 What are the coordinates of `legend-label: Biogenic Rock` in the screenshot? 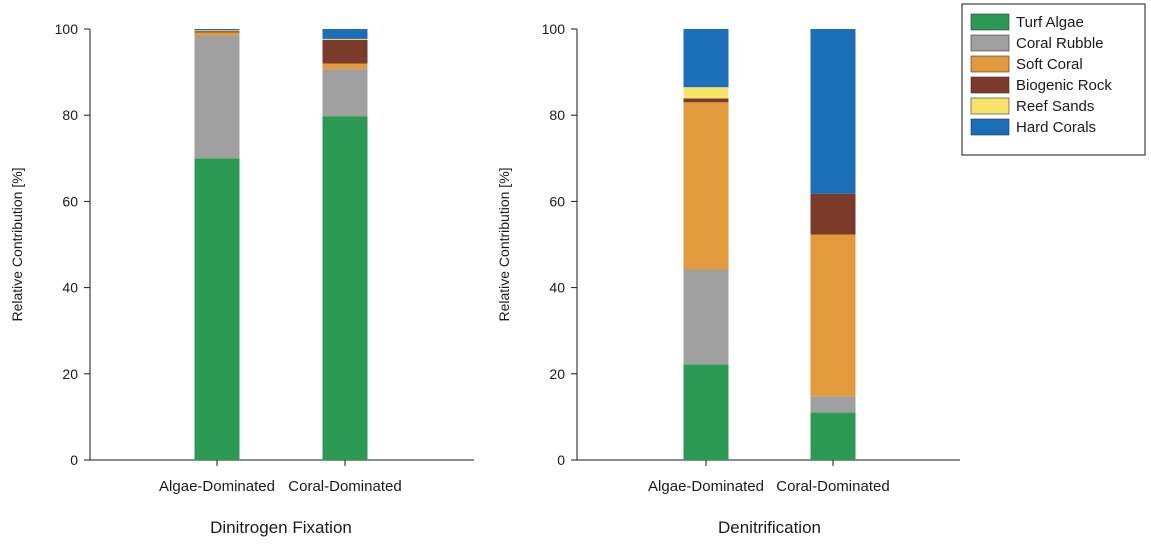 It's located at (1064, 85).